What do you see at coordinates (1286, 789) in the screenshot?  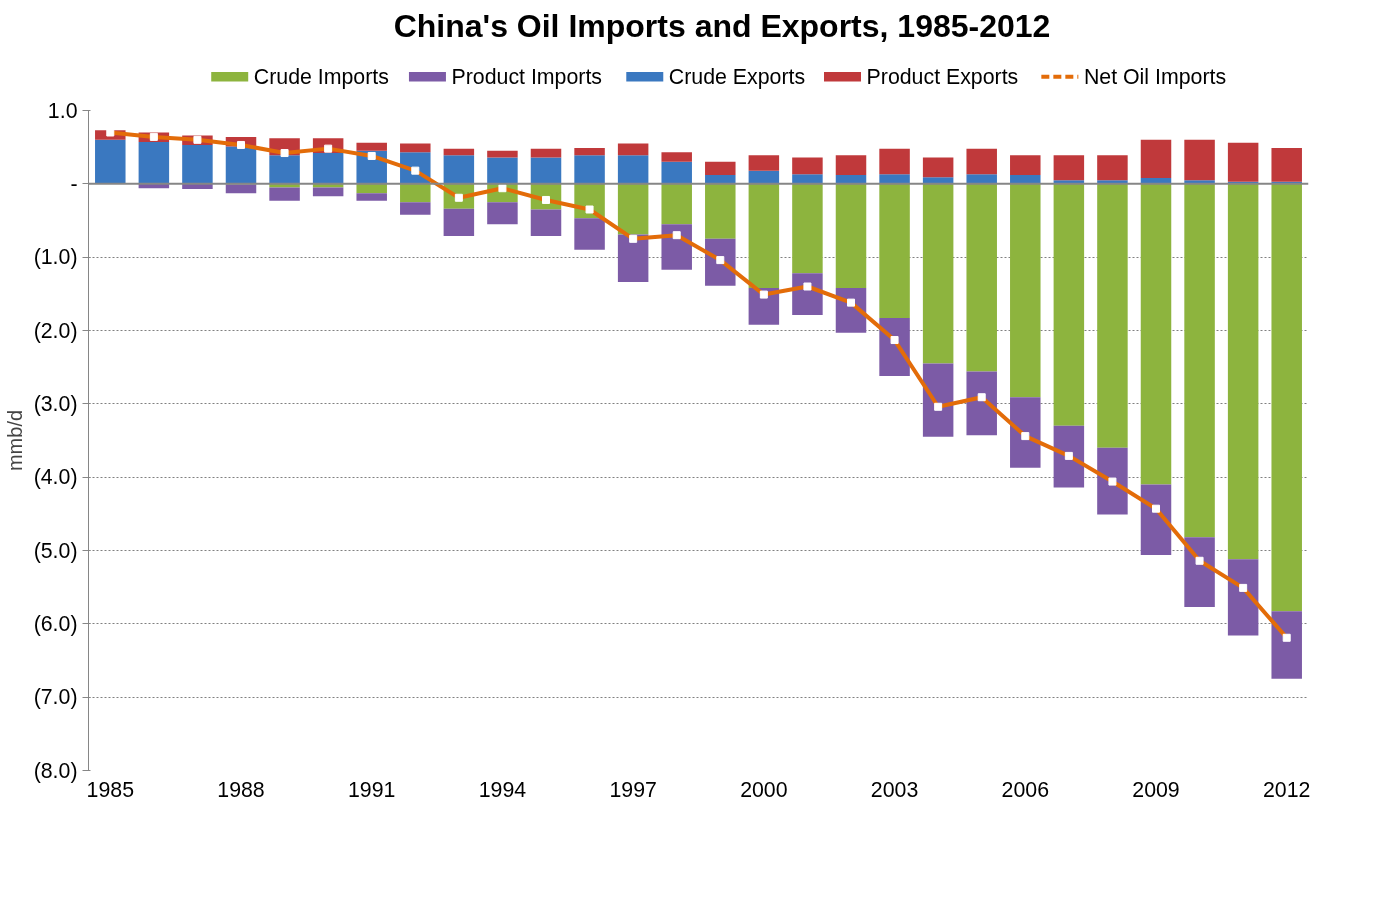 I see `x-tick-label: 2012` at bounding box center [1286, 789].